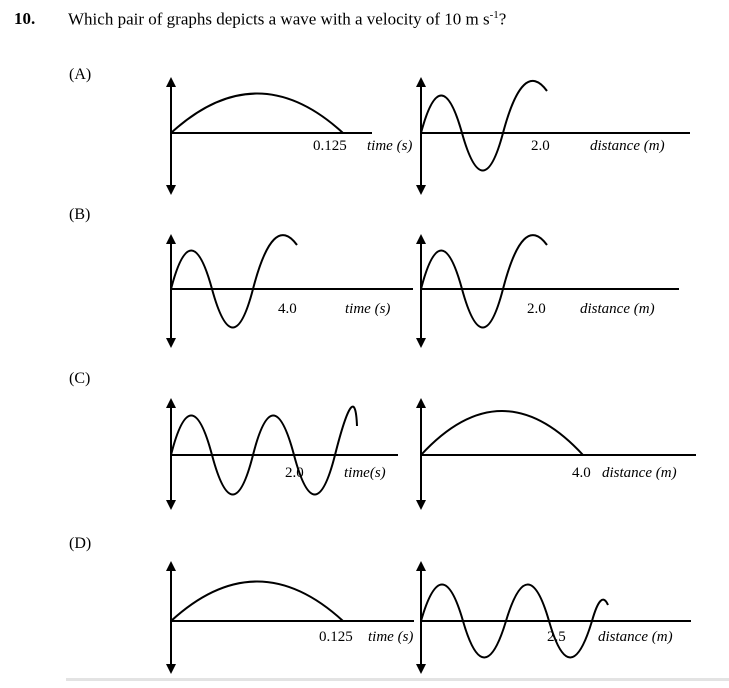  What do you see at coordinates (494, 15) in the screenshot?
I see `question-unit-exponent: -1` at bounding box center [494, 15].